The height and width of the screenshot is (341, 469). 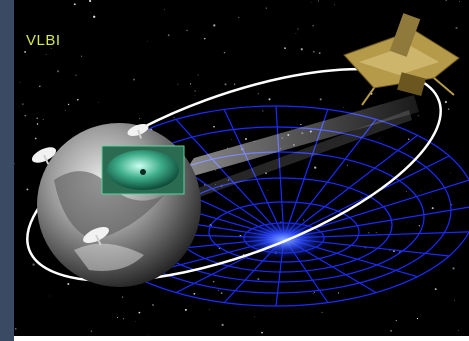 What do you see at coordinates (401, 59) in the screenshot?
I see `satellite-icon` at bounding box center [401, 59].